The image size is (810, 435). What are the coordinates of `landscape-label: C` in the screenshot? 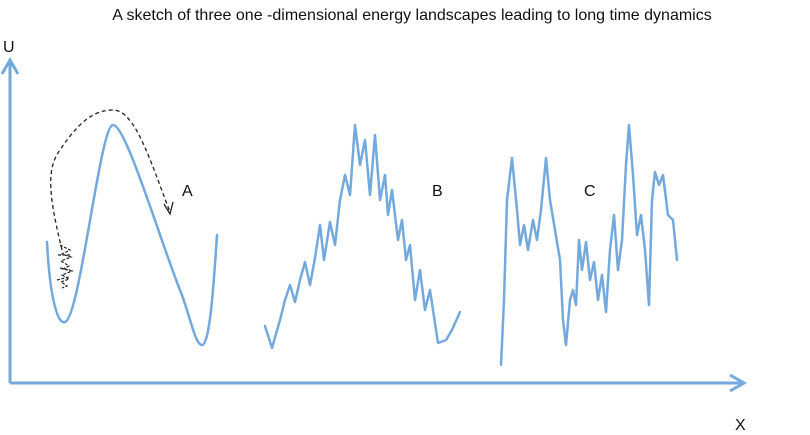 It's located at (590, 191).